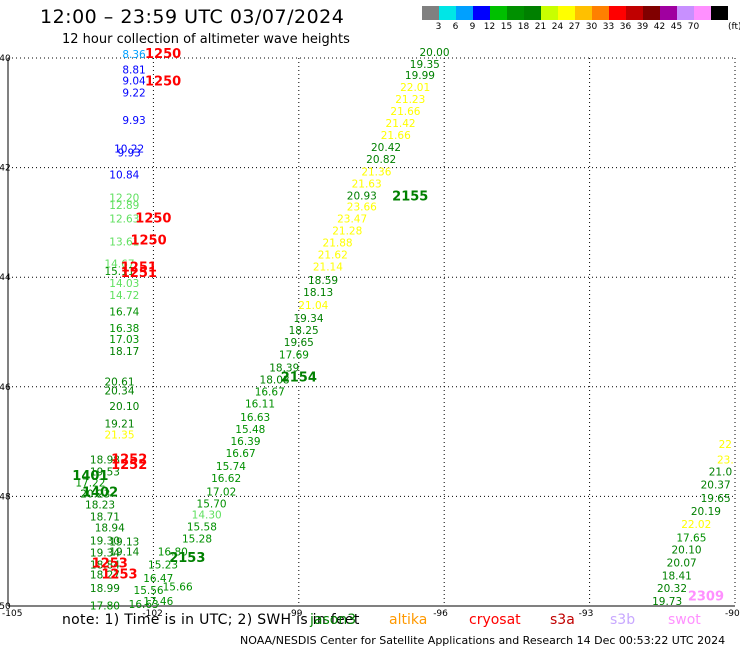 This screenshot has width=740, height=650. I want to click on wave-height-point: 20.19, so click(706, 512).